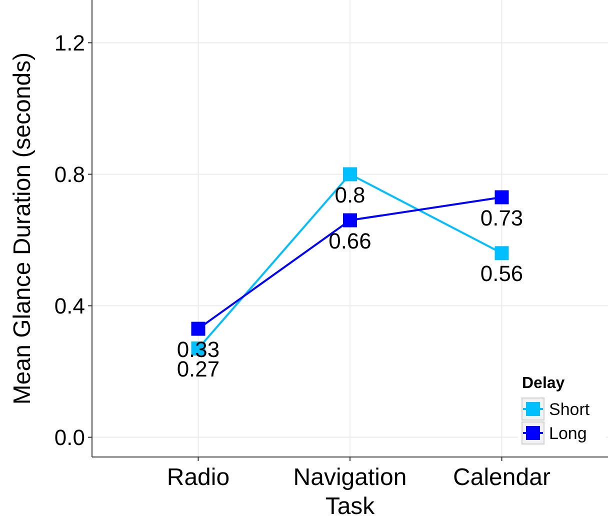  I want to click on y-tick-label: 1.2, so click(69, 43).